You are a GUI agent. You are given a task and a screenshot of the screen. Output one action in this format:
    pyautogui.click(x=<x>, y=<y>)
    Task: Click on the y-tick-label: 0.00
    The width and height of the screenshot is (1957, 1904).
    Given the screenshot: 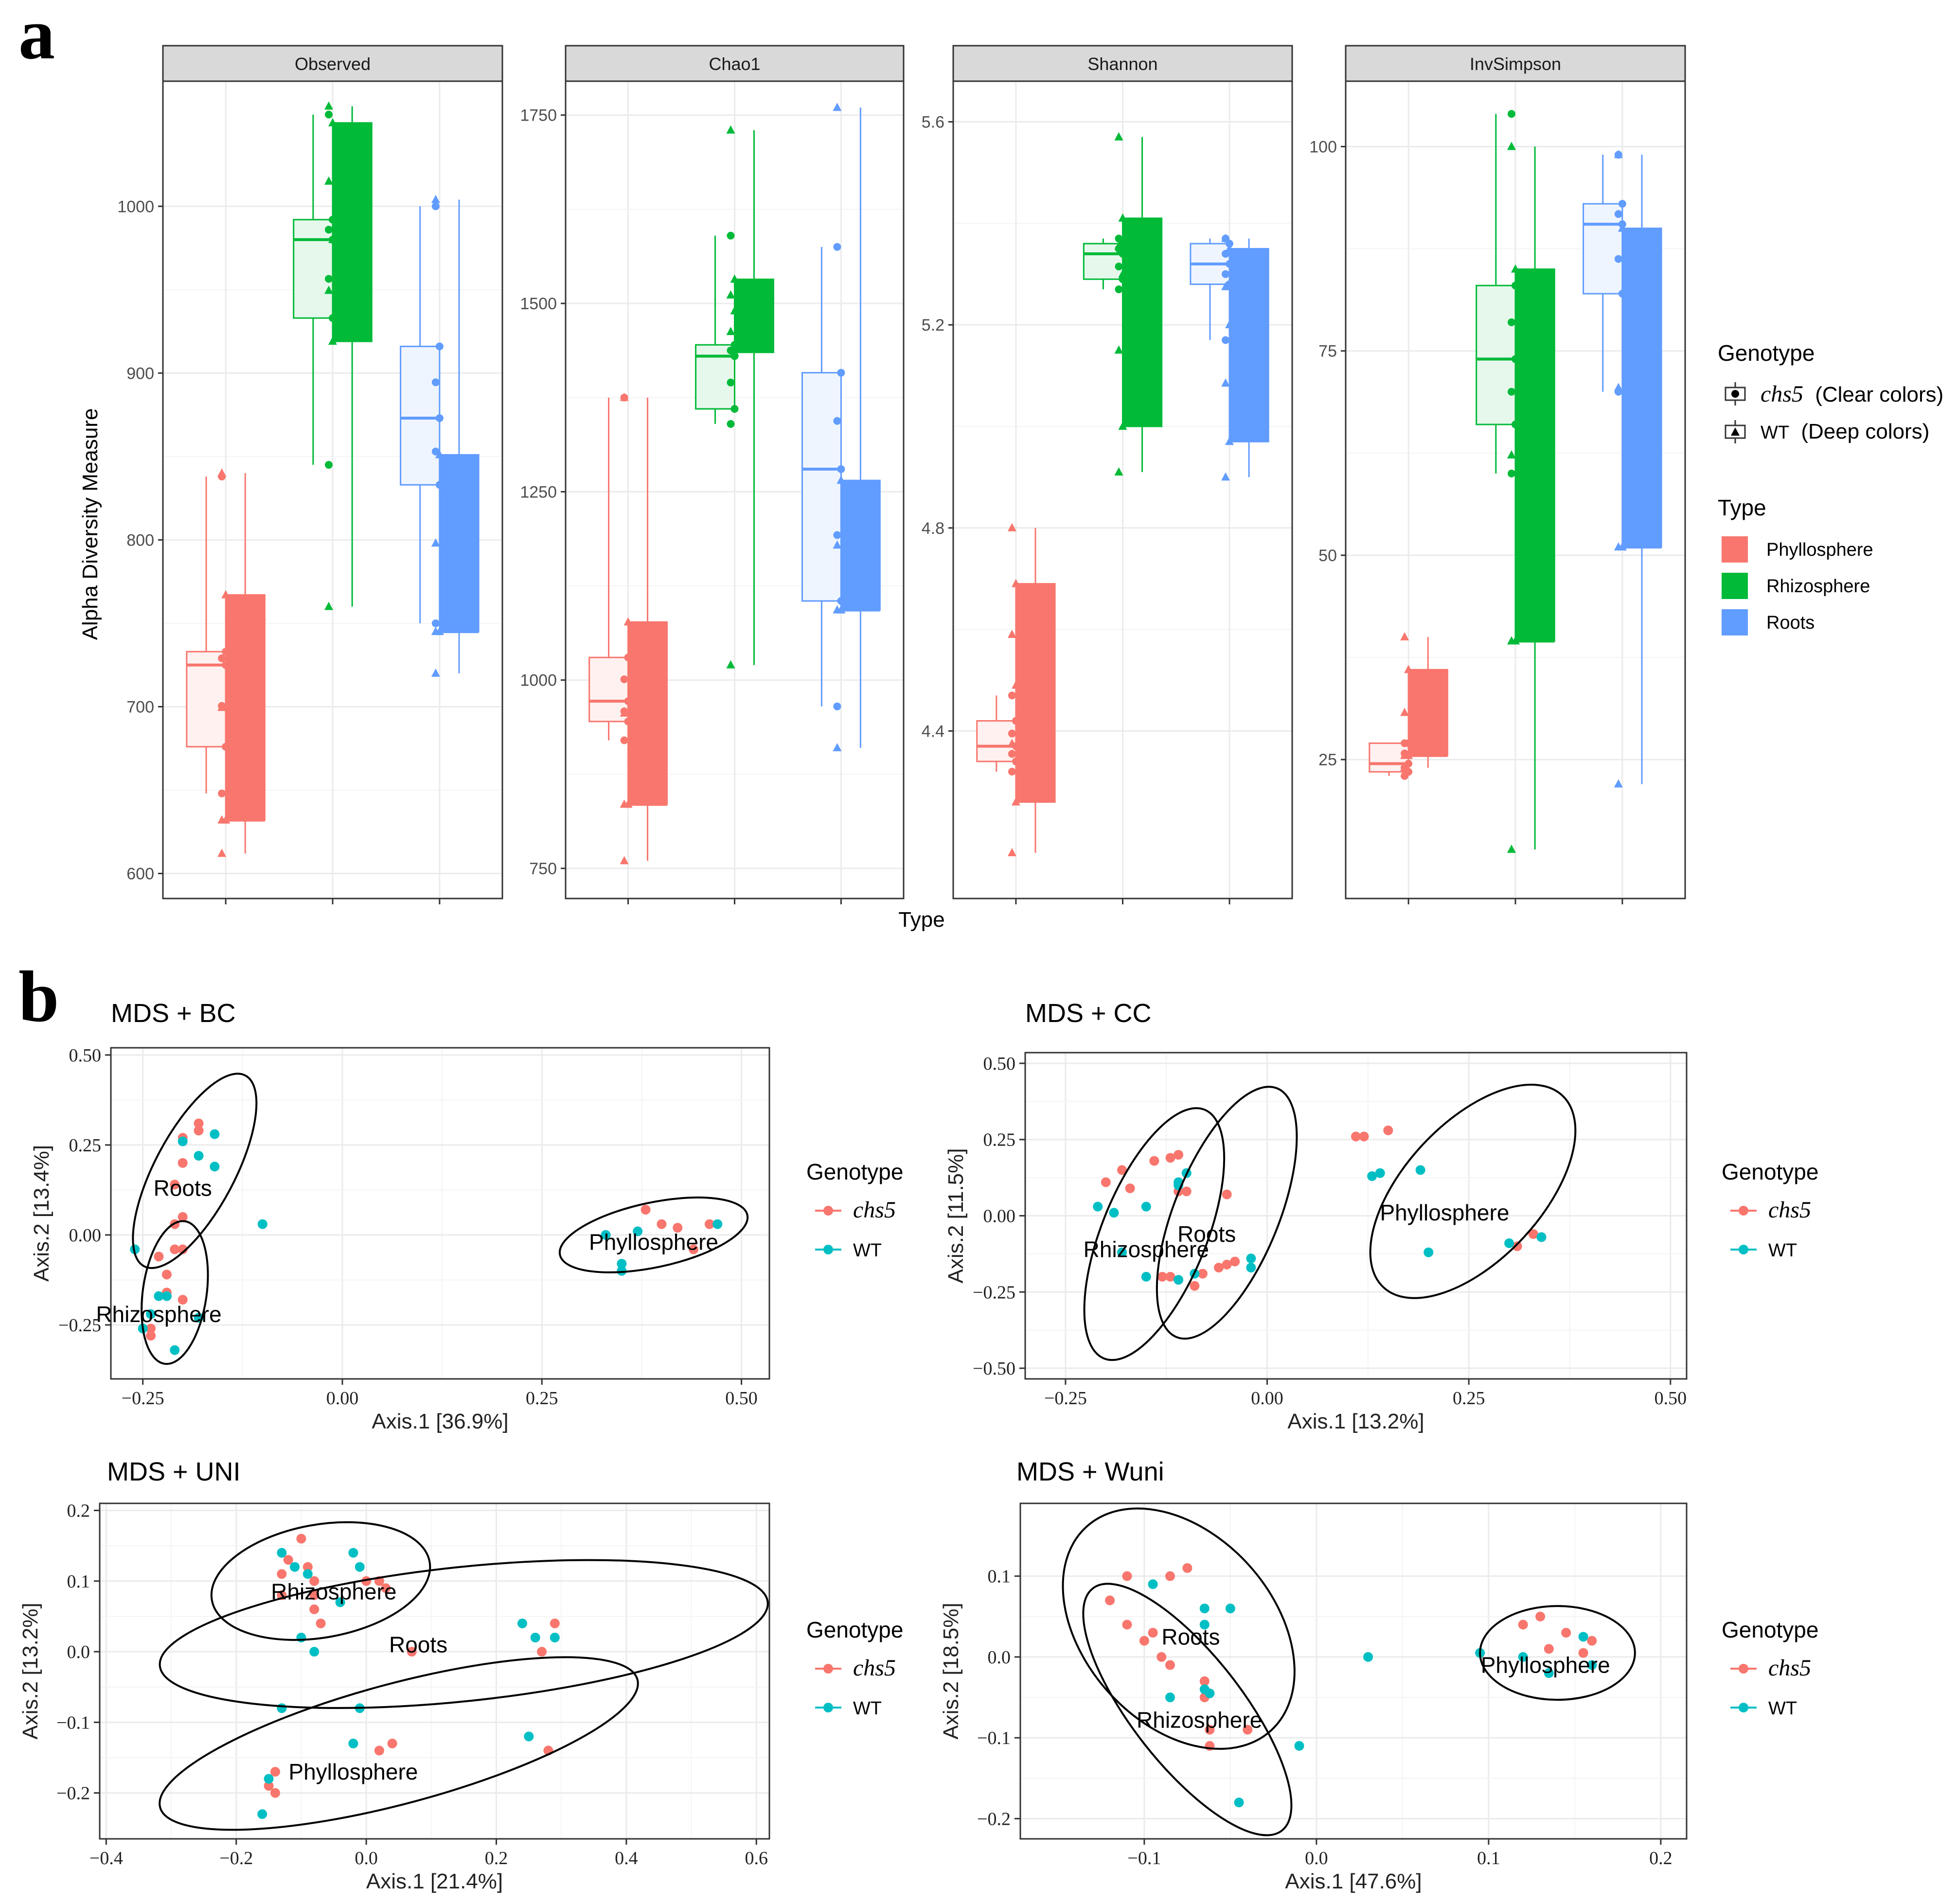 What is the action you would take?
    pyautogui.click(x=85, y=1235)
    